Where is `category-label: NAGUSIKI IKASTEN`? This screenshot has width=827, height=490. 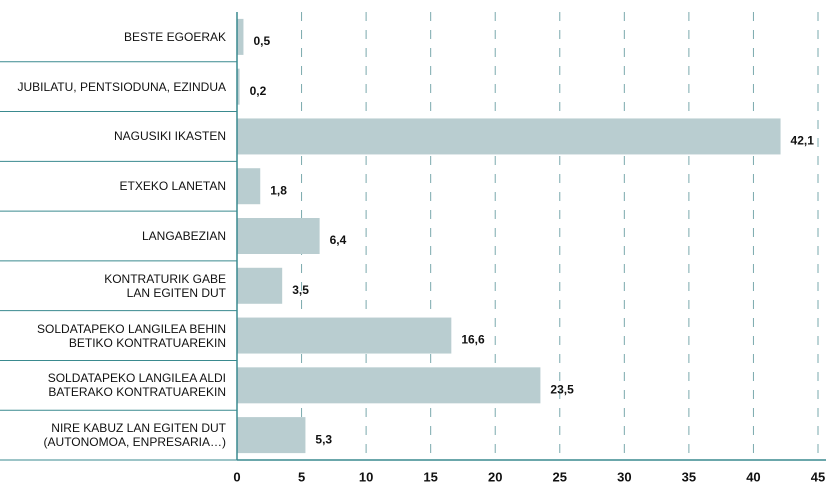
category-label: NAGUSIKI IKASTEN is located at coordinates (169, 136).